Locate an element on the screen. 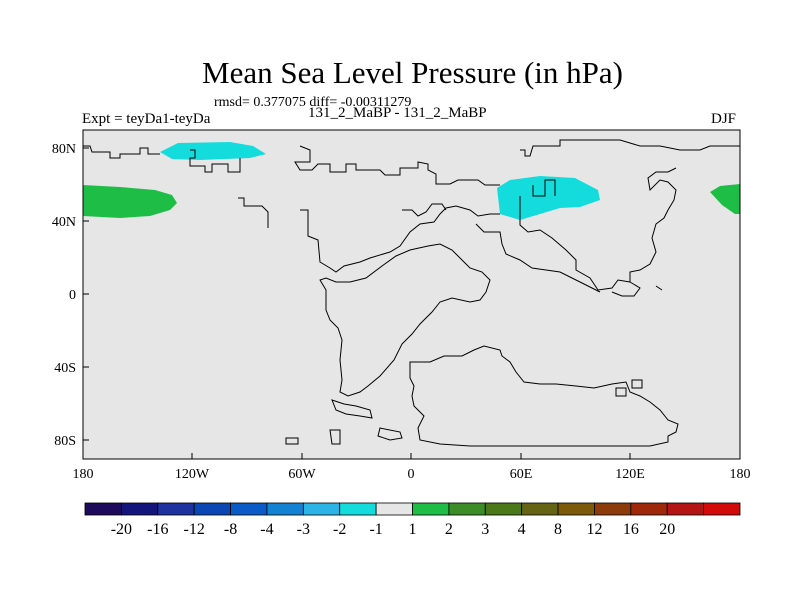  colorbar: -20 -16 -12 -8 -4 -3 -2 -1 1 2 3 4 8 12 16 20 is located at coordinates (412, 520).